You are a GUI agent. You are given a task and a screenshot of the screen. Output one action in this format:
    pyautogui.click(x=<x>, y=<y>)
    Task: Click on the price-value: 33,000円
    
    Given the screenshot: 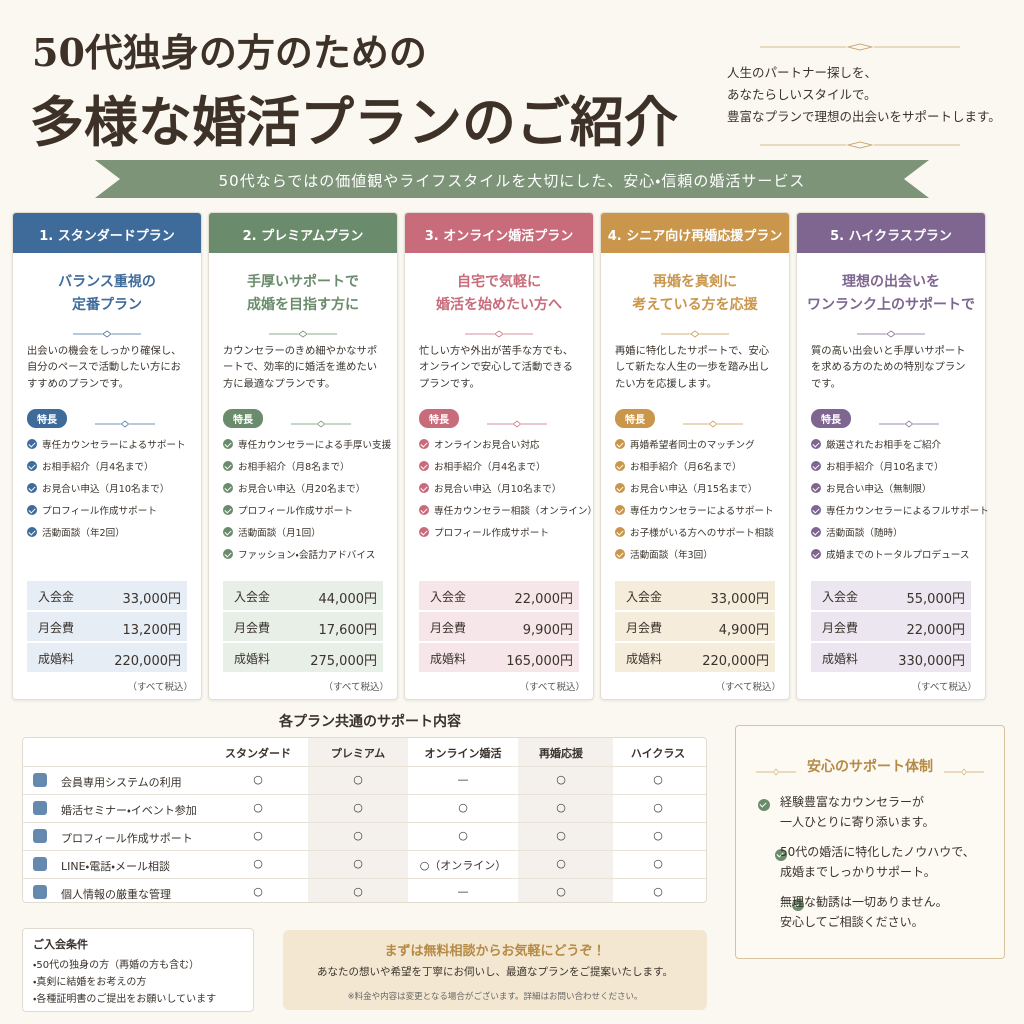 What is the action you would take?
    pyautogui.click(x=740, y=599)
    